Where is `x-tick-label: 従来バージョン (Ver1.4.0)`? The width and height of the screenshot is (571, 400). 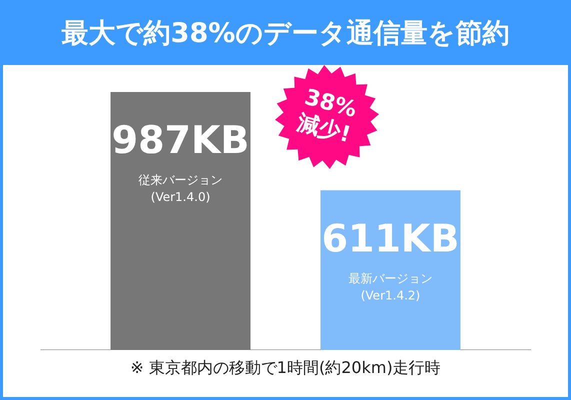
x-tick-label: 従来バージョン (Ver1.4.0) is located at coordinates (180, 188).